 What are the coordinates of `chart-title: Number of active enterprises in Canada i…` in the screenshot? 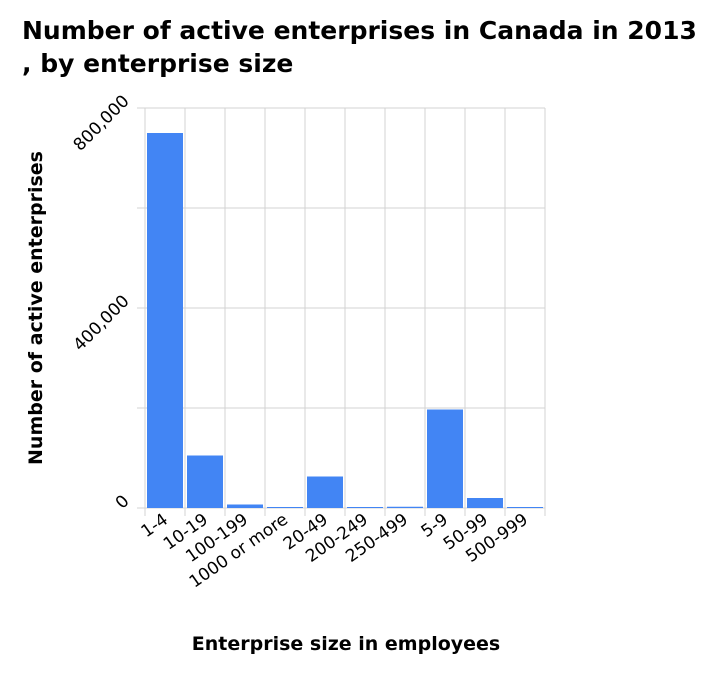 It's located at (359, 47).